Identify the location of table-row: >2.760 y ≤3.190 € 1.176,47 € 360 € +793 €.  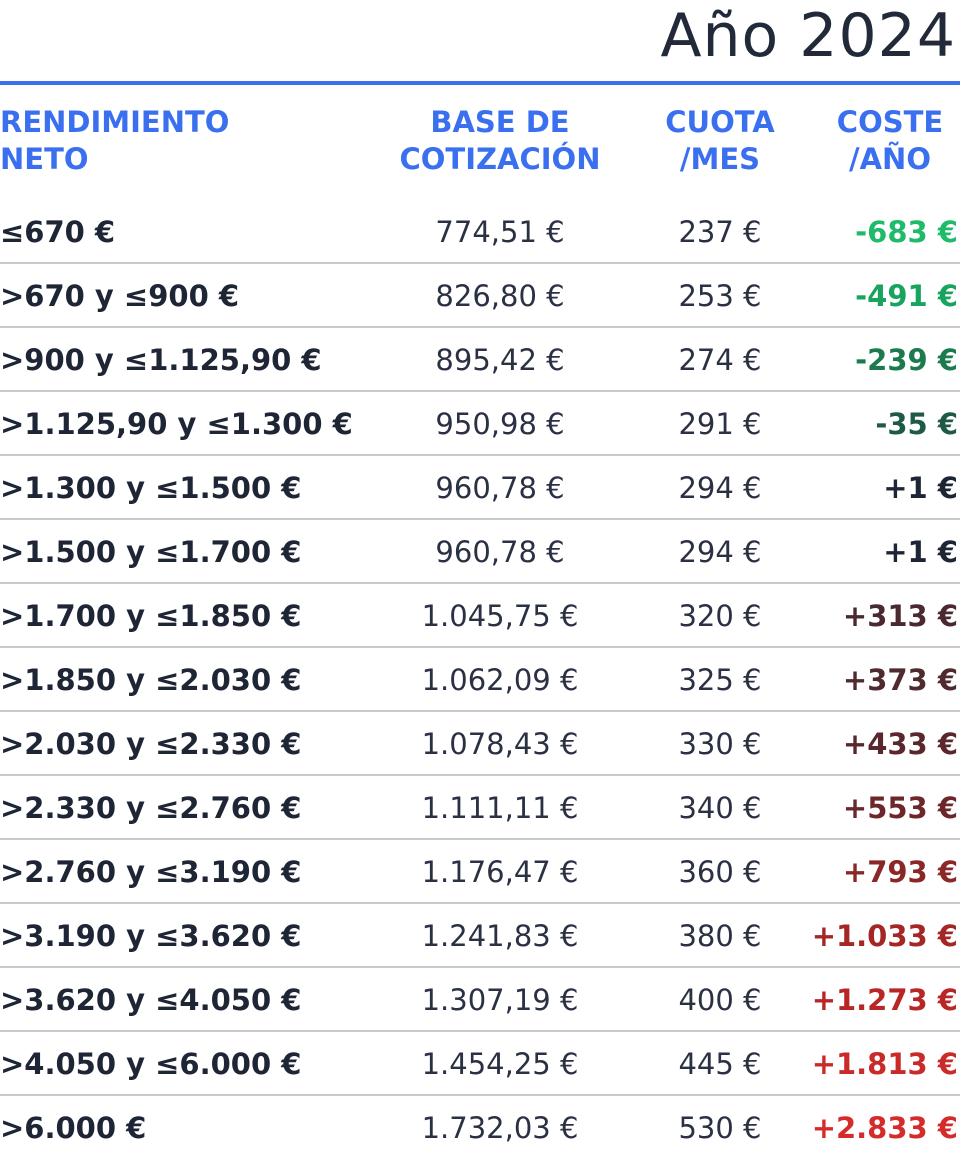
(480, 872).